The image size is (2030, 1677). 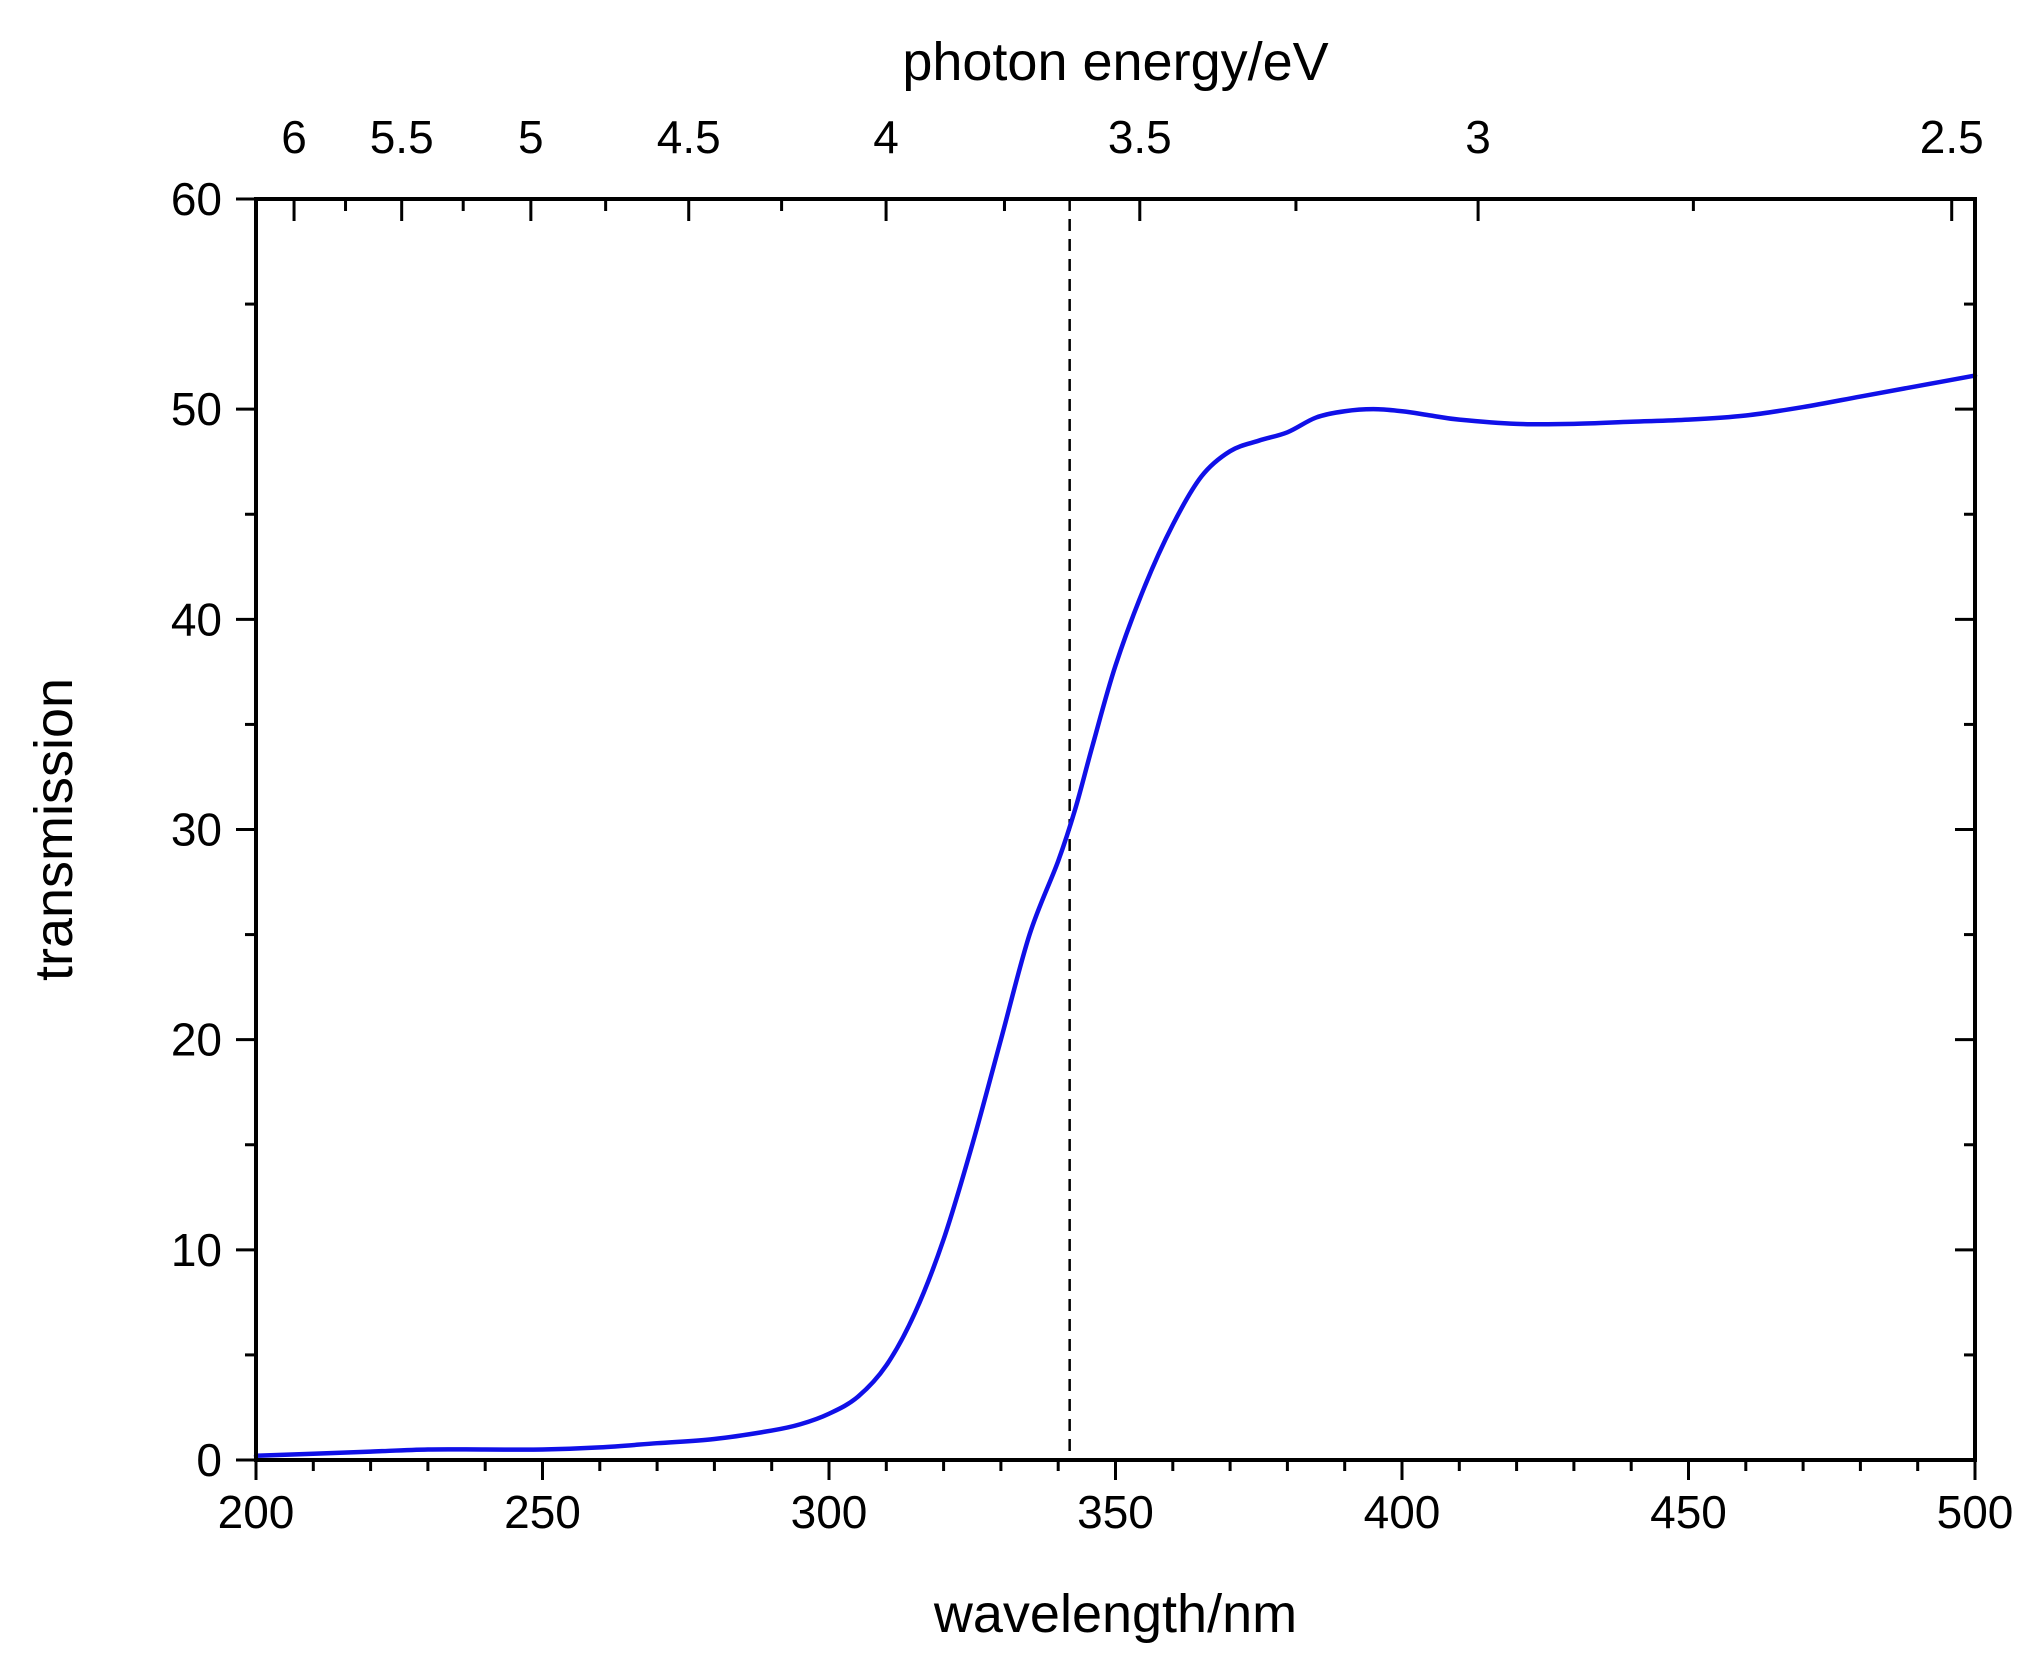 What do you see at coordinates (829, 1512) in the screenshot?
I see `x-tick-label: 300` at bounding box center [829, 1512].